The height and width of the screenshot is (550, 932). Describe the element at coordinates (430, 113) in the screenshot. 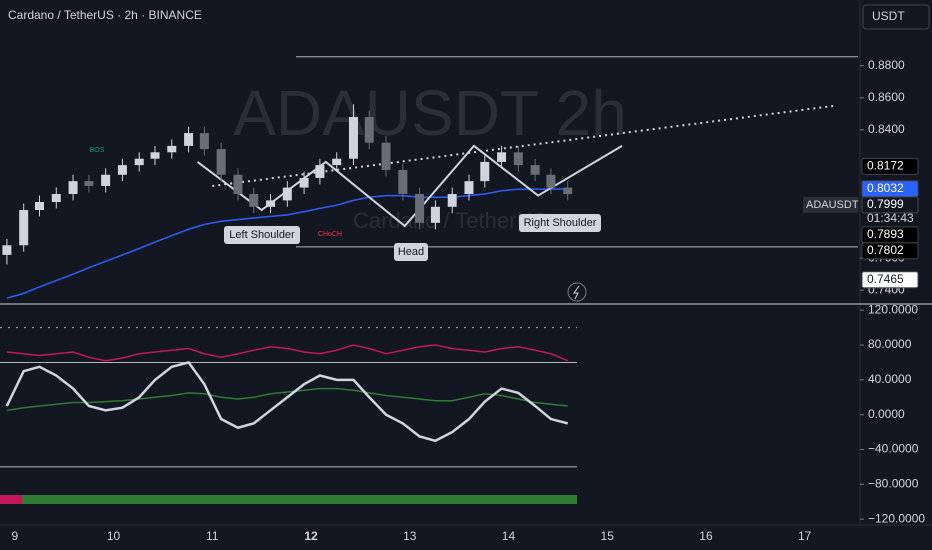

I see `watermark: ADAUSDT 2h` at that location.